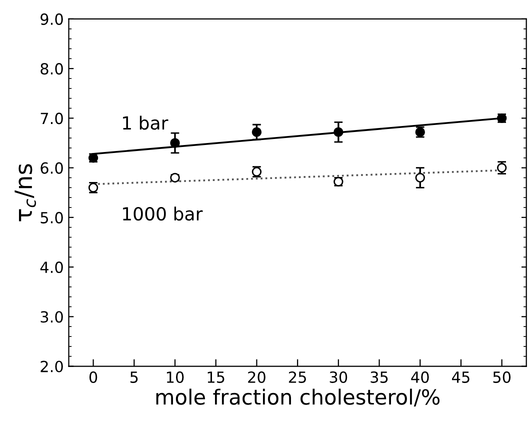  I want to click on y-tick-label: 8.0, so click(51, 69).